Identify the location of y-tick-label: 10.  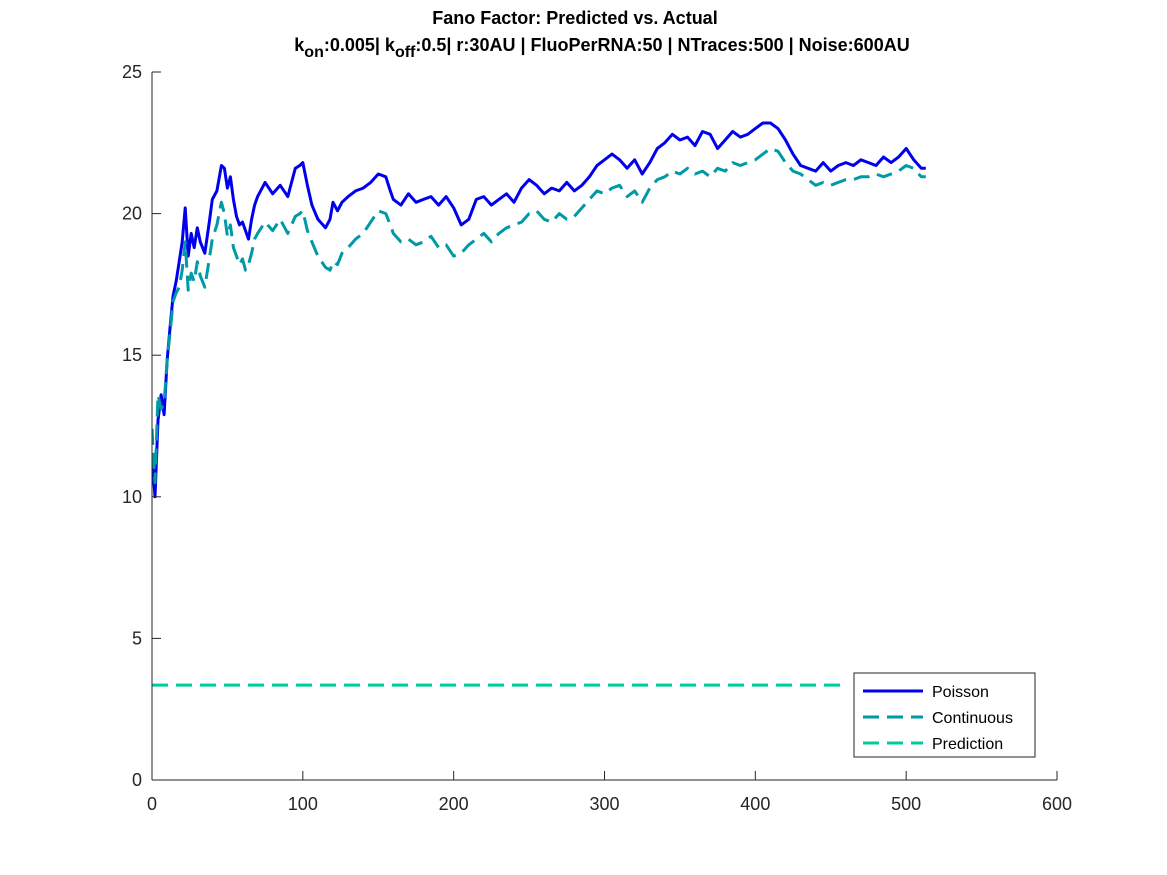
(132, 497).